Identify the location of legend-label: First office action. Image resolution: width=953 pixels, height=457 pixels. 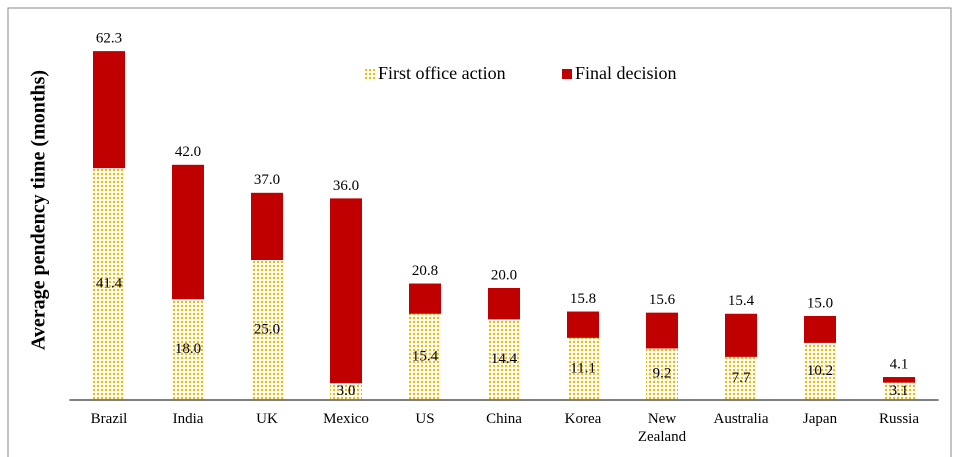
(442, 73).